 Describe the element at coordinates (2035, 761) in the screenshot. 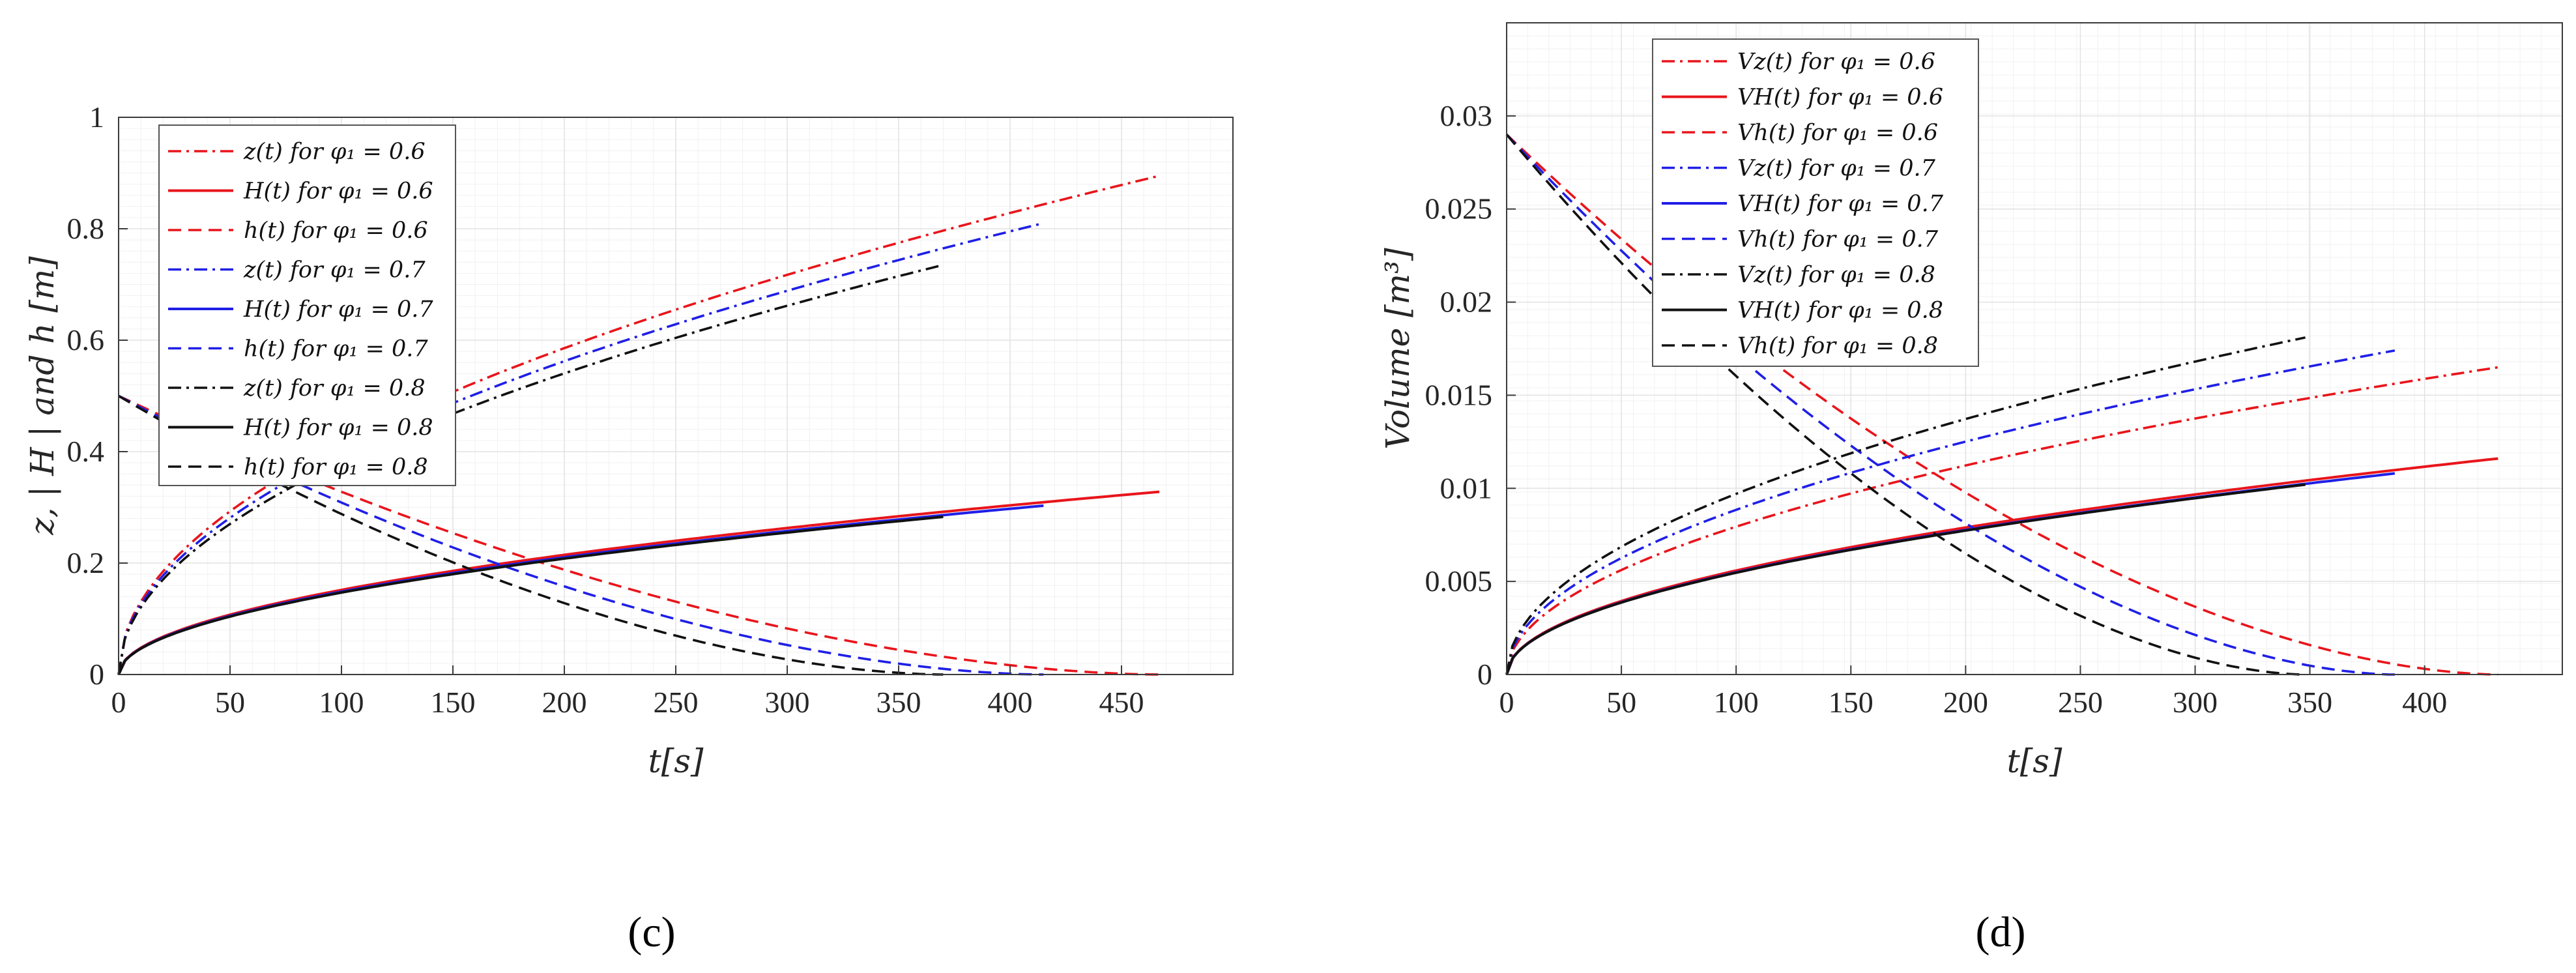

I see `x-axis-label-d: t[s]` at that location.